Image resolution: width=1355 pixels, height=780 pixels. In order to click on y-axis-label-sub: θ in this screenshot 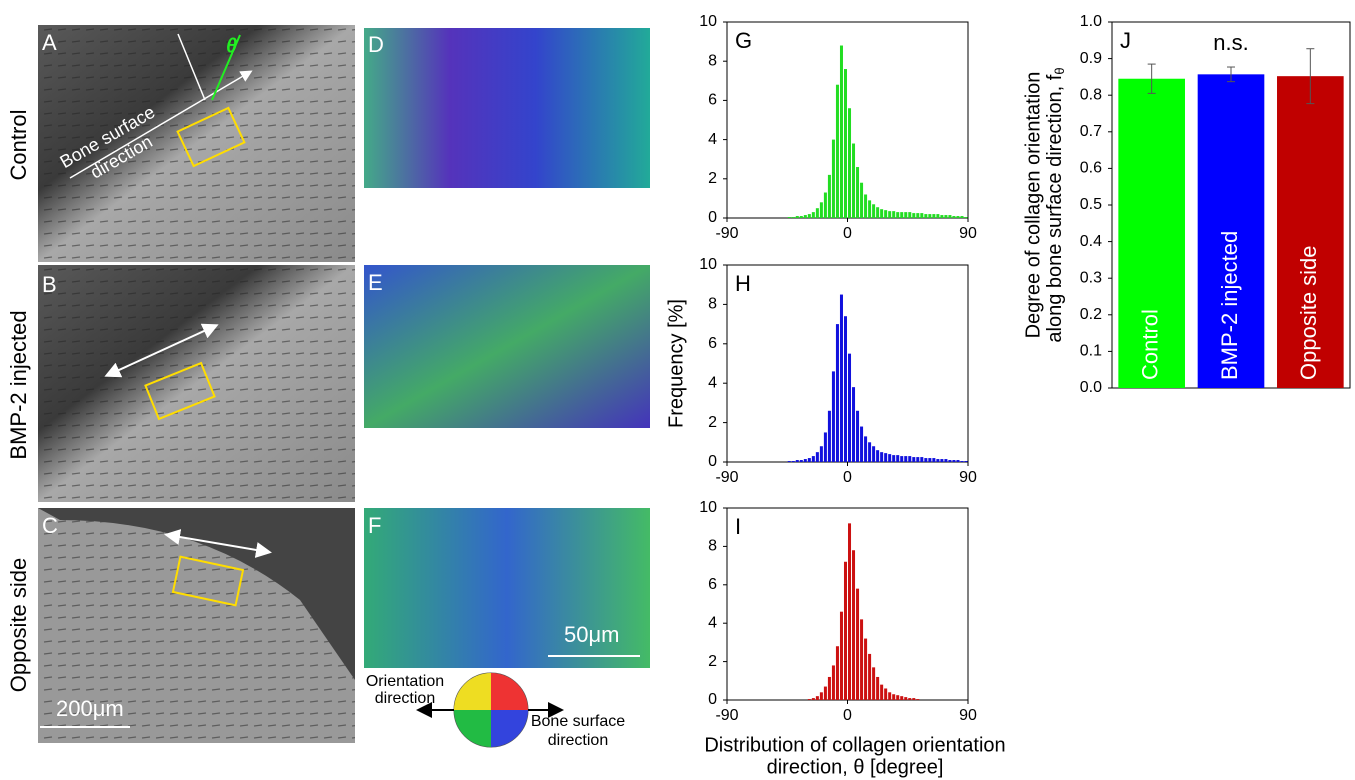, I will do `click(1059, 70)`.